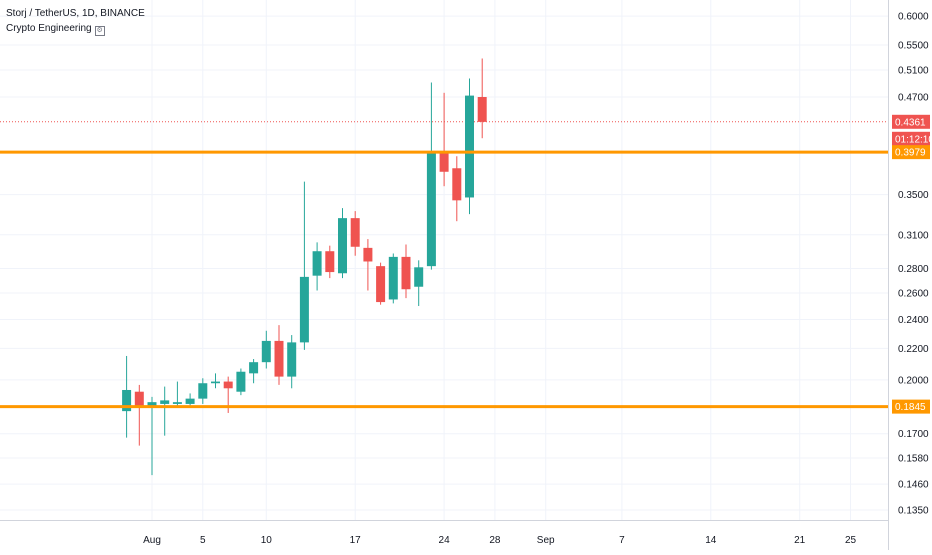 The width and height of the screenshot is (932, 555). I want to click on last-price-label-text: 0.4361, so click(910, 122).